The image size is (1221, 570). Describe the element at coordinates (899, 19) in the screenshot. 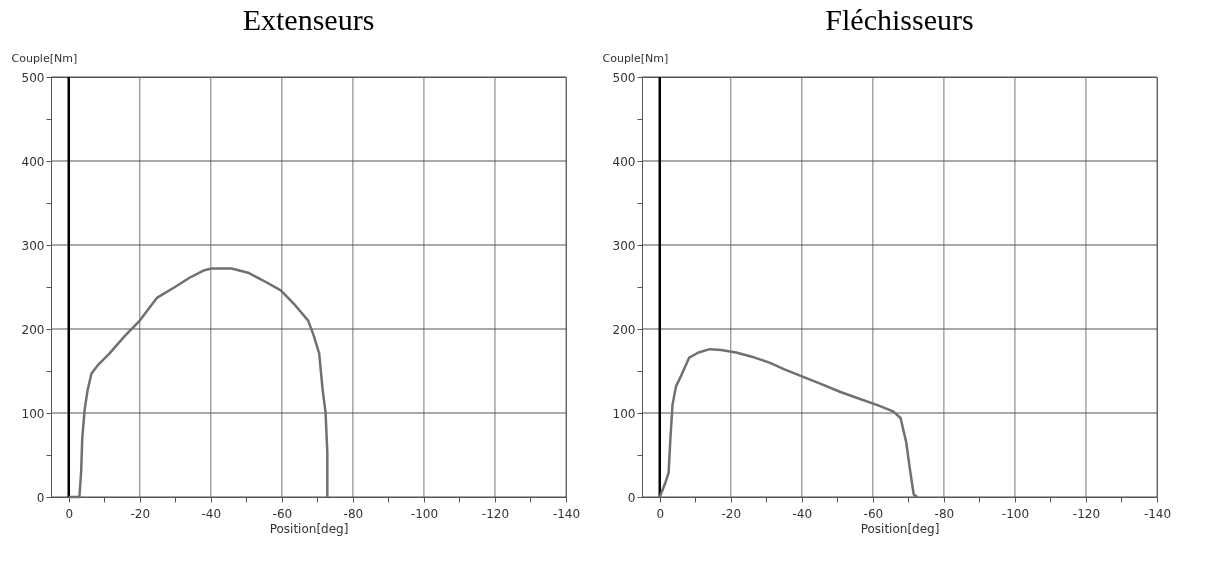

I see `chart-title: Fléchisseurs` at that location.